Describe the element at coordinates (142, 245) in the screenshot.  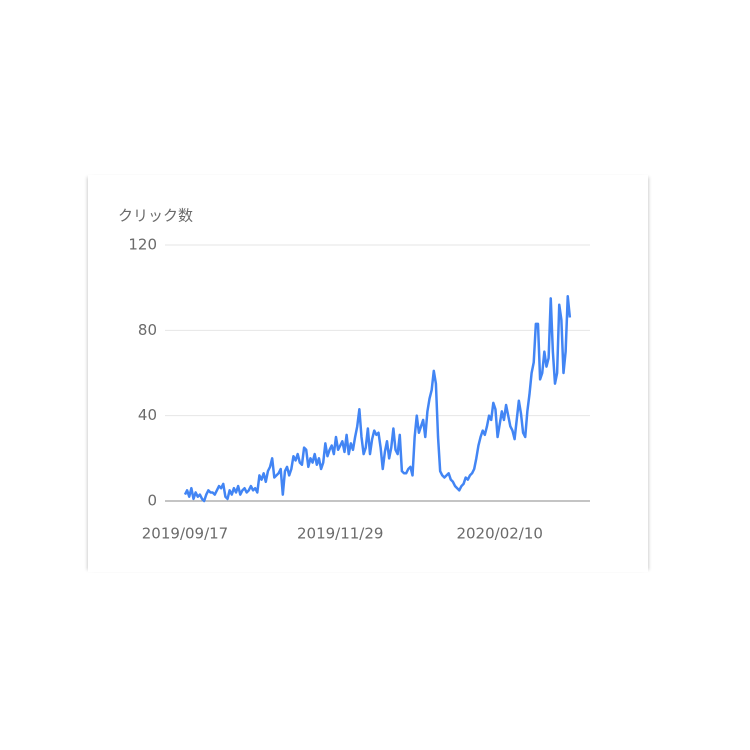
I see `y-tick-label: 120` at that location.